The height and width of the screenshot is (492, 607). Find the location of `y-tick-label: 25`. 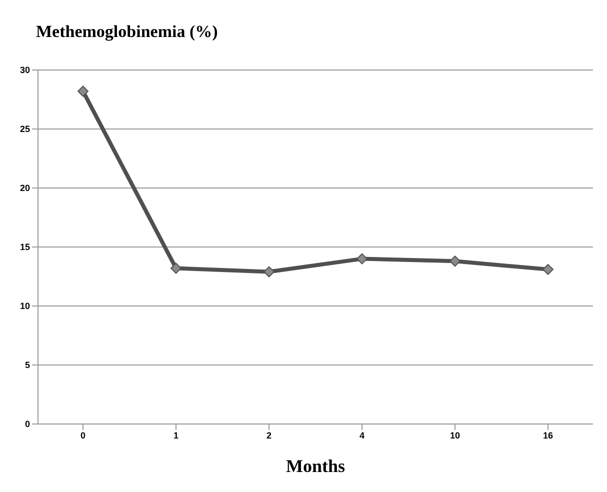

y-tick-label: 25 is located at coordinates (25, 129).